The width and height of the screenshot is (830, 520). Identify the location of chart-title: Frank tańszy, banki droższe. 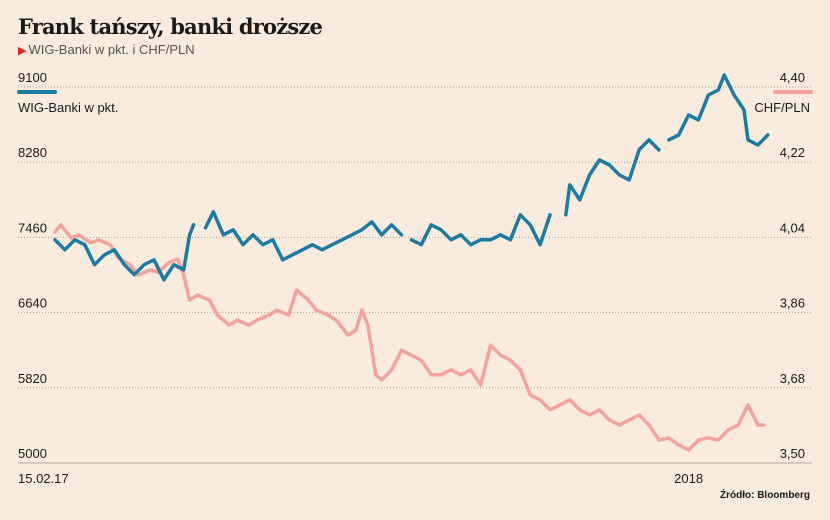
(170, 26).